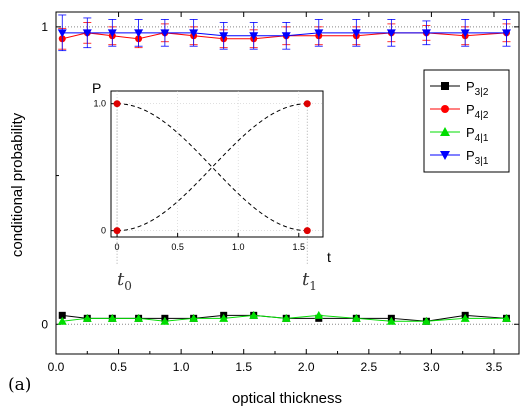  Describe the element at coordinates (117, 247) in the screenshot. I see `inset-x-tick-label: 0` at that location.